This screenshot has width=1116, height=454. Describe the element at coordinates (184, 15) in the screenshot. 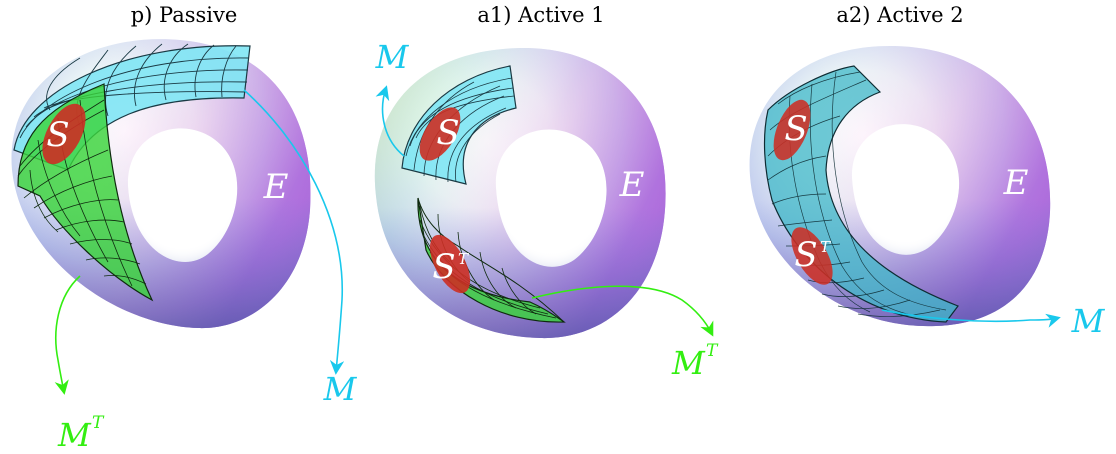

I see `panel-title: p) Passive` at that location.